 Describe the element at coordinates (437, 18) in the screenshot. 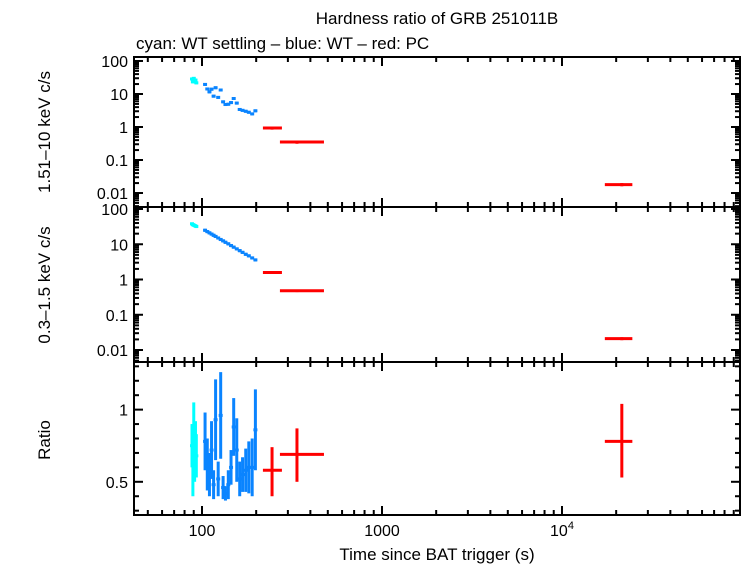

I see `chart-title: Hardness ratio of GRB 251011B` at that location.